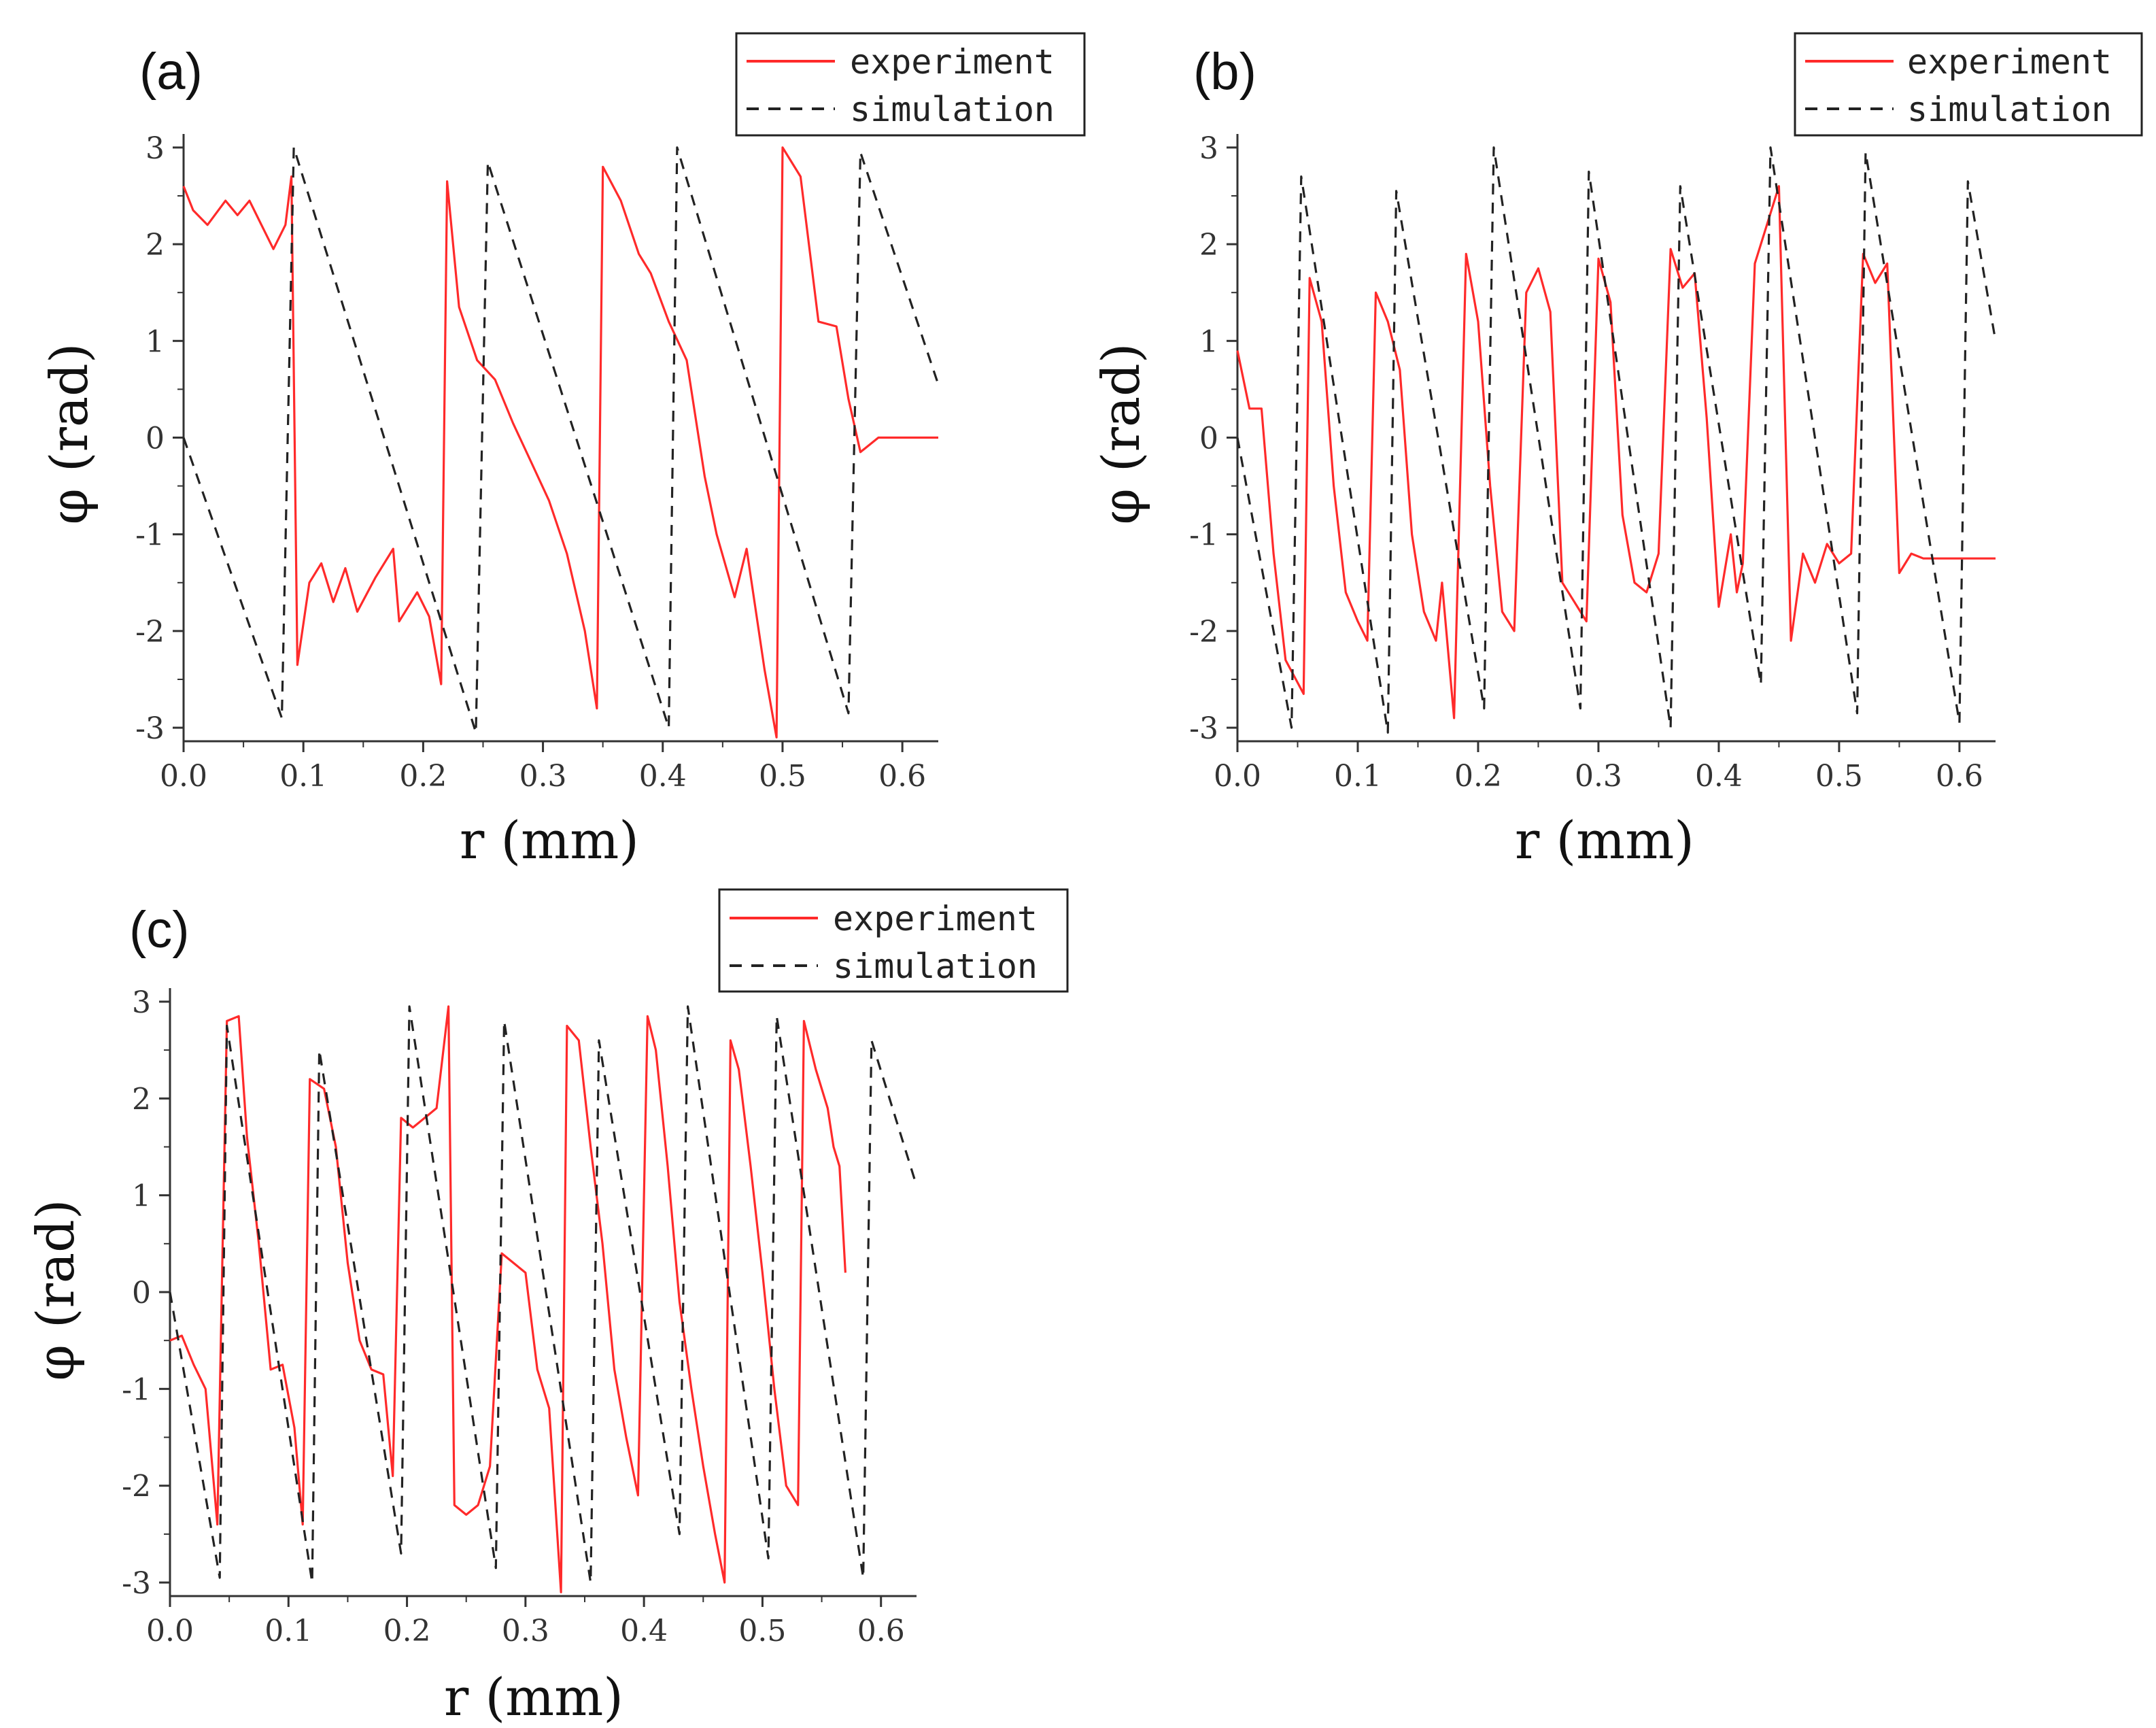 This screenshot has width=2156, height=1728. What do you see at coordinates (1224, 72) in the screenshot?
I see `panel-label: (b)` at bounding box center [1224, 72].